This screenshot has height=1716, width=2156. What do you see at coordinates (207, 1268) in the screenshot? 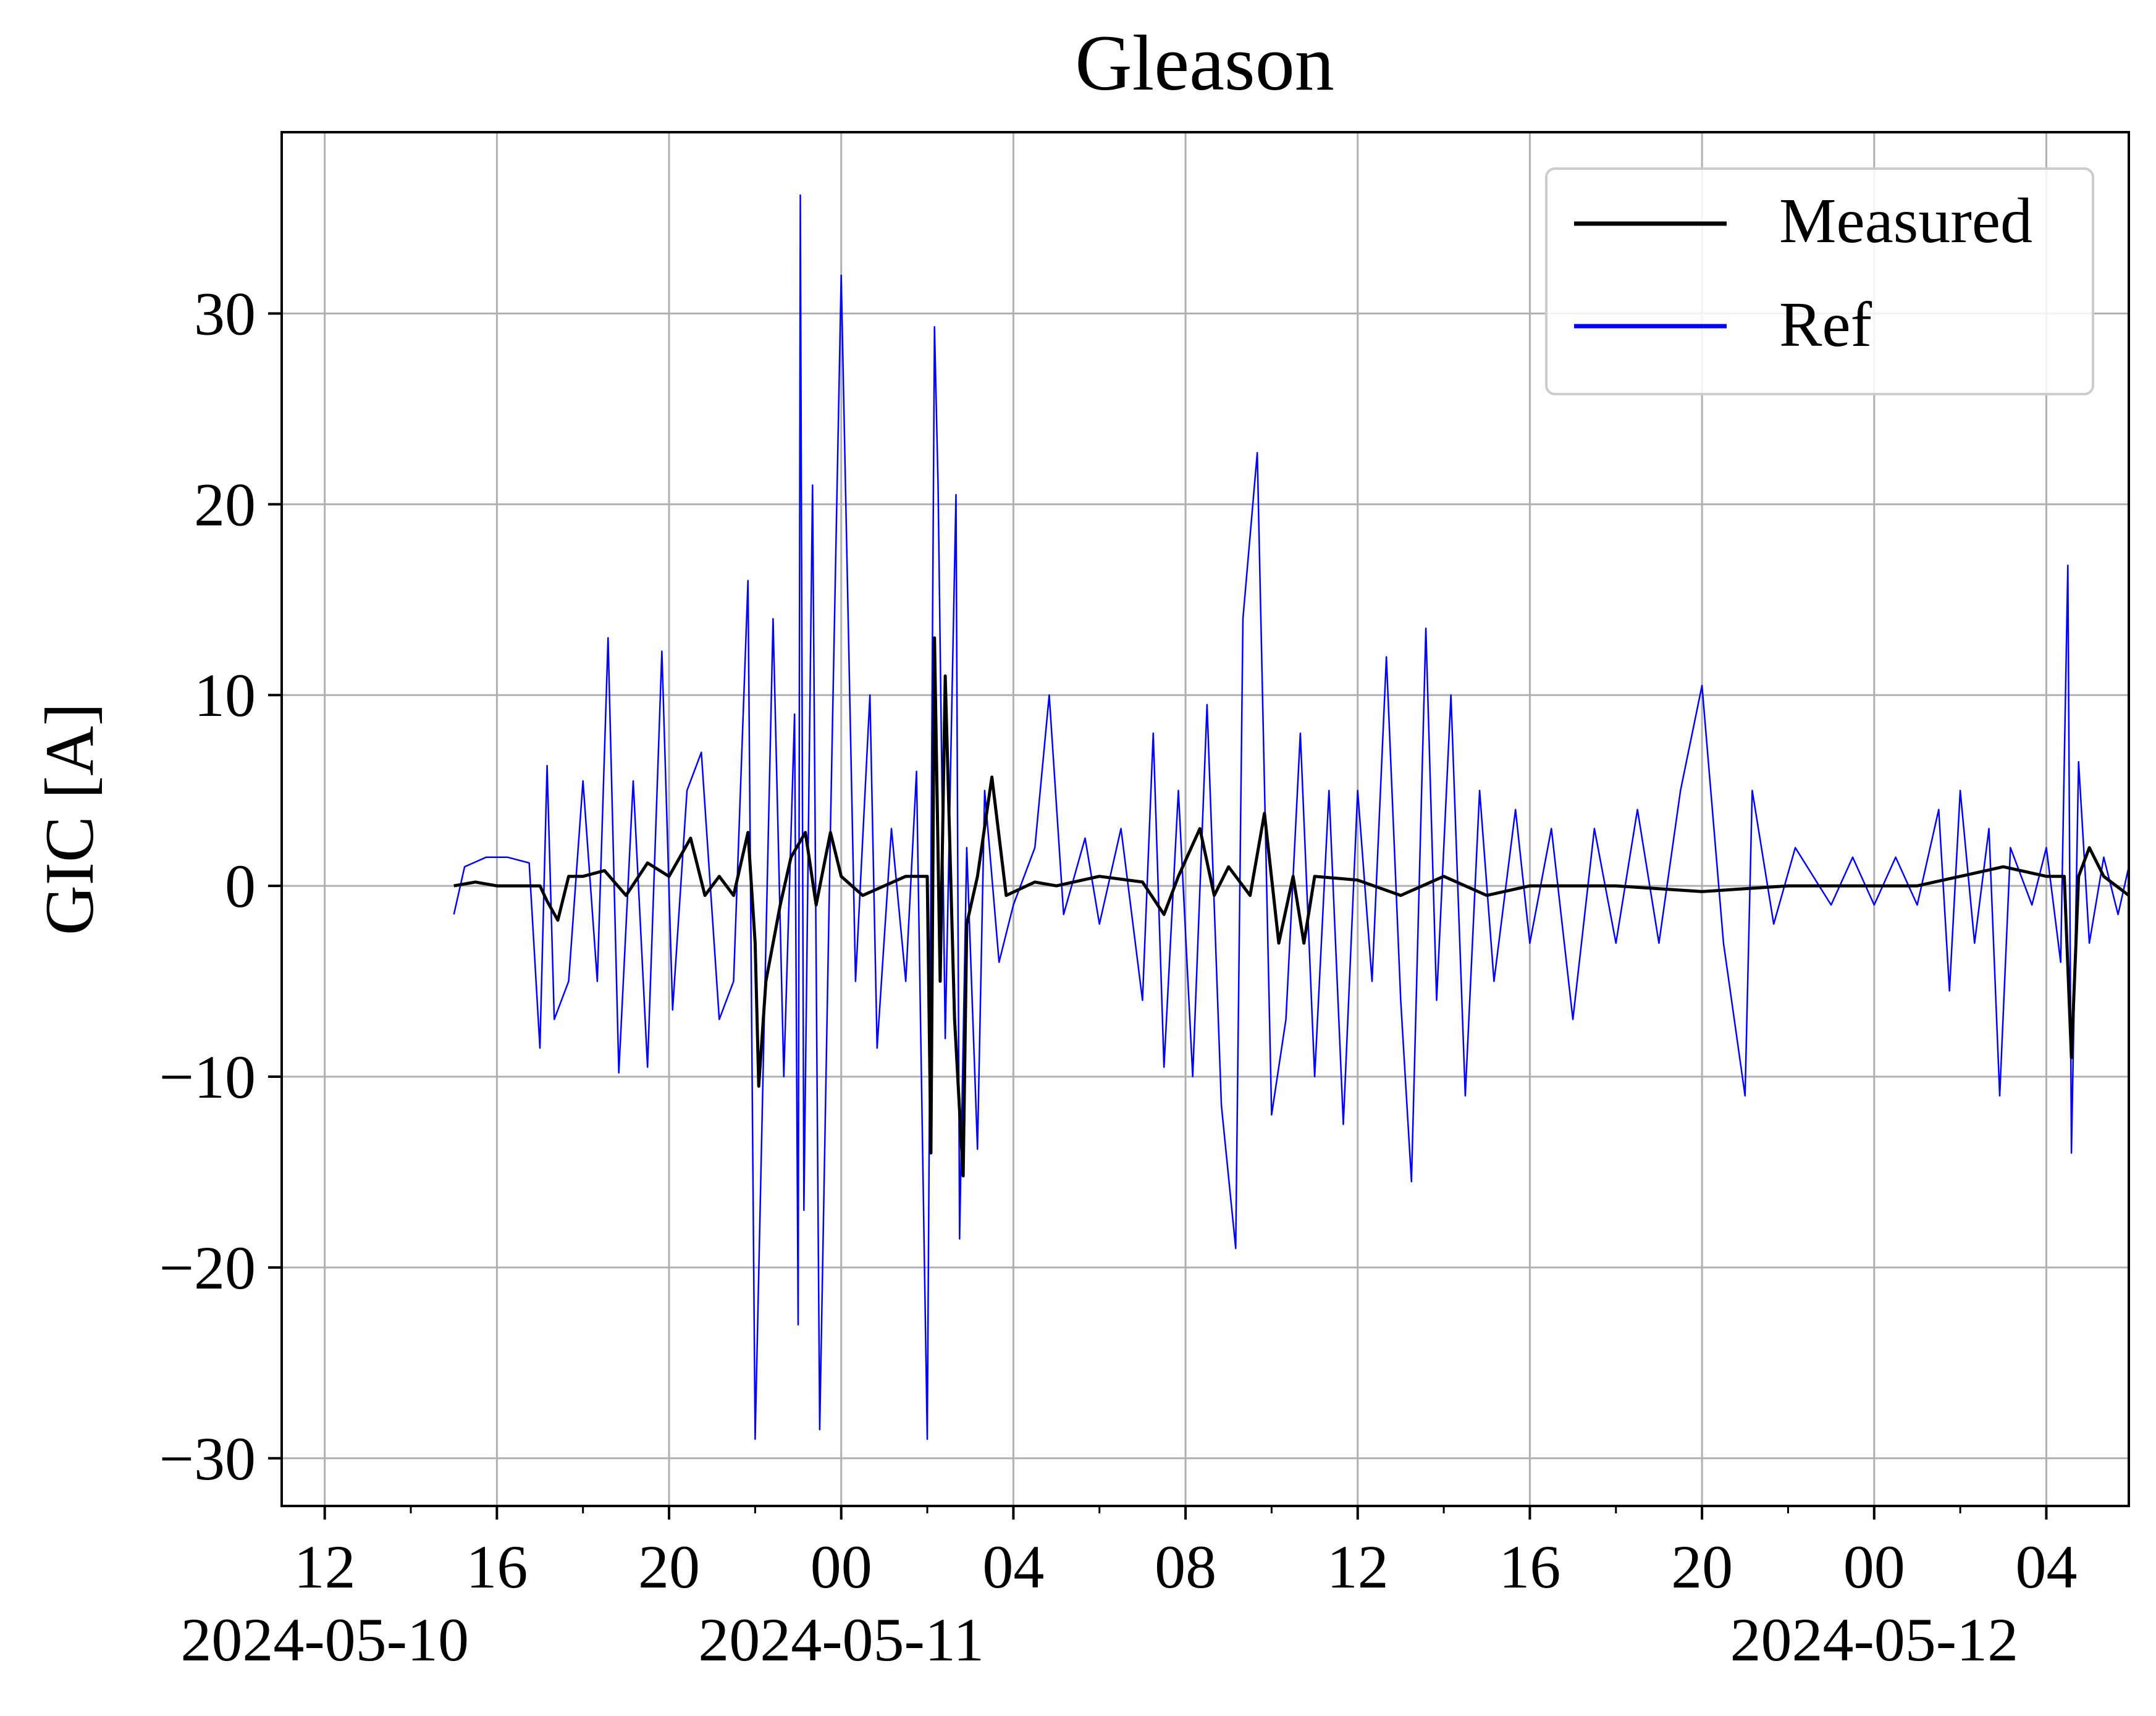
I see `y-tick-label: −20` at bounding box center [207, 1268].